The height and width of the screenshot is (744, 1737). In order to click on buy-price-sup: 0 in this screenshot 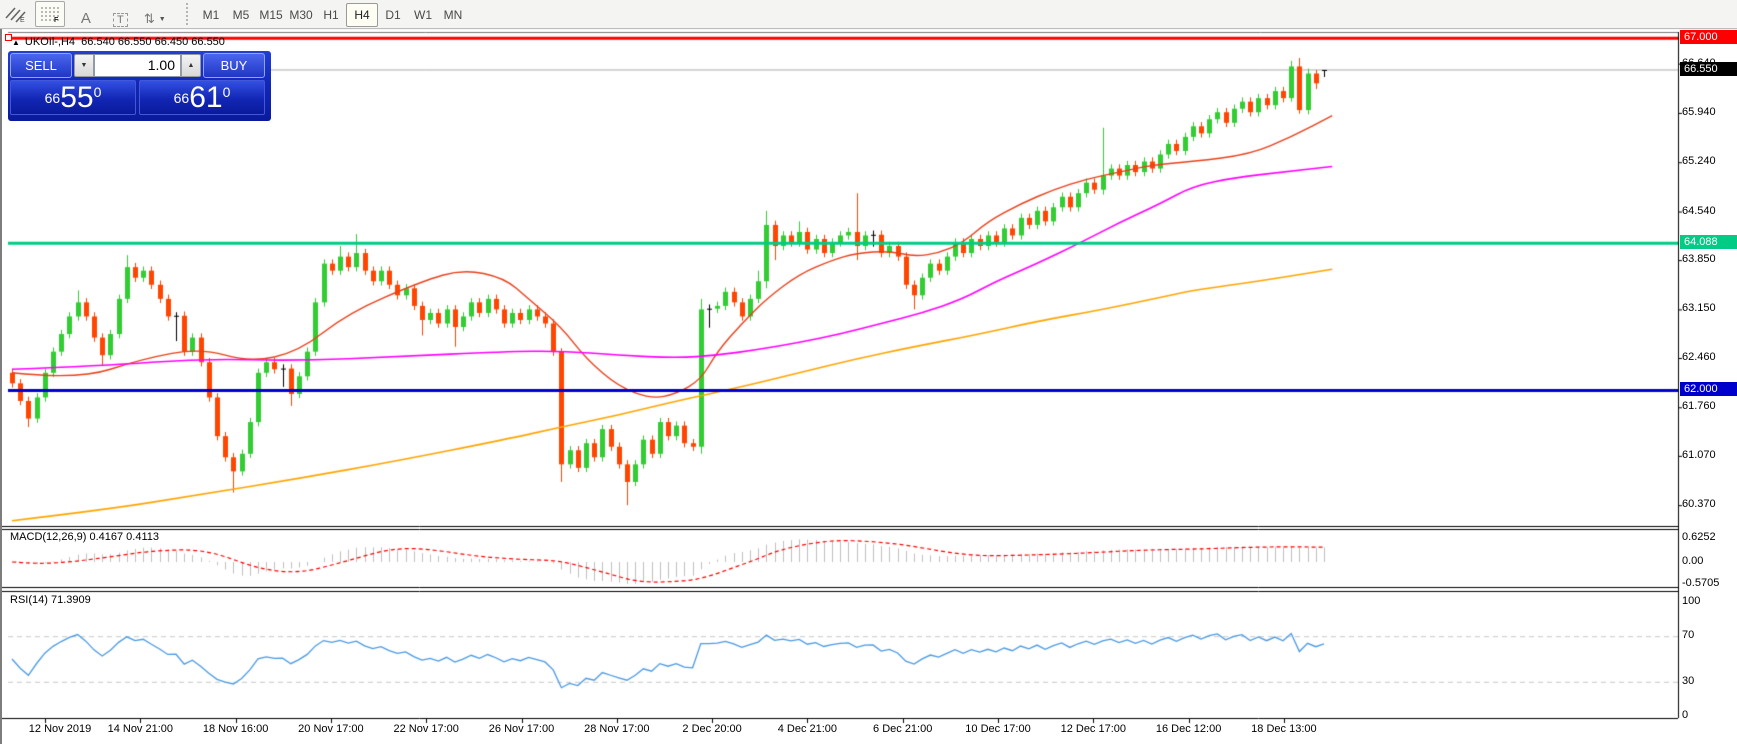, I will do `click(226, 92)`.